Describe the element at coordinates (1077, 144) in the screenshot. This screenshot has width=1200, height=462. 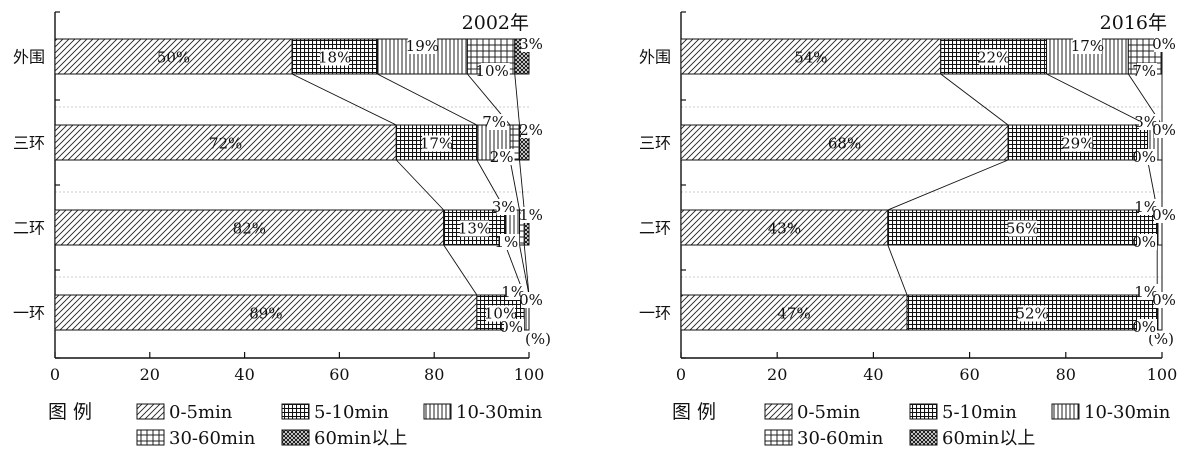
I see `data-label: 29%` at that location.